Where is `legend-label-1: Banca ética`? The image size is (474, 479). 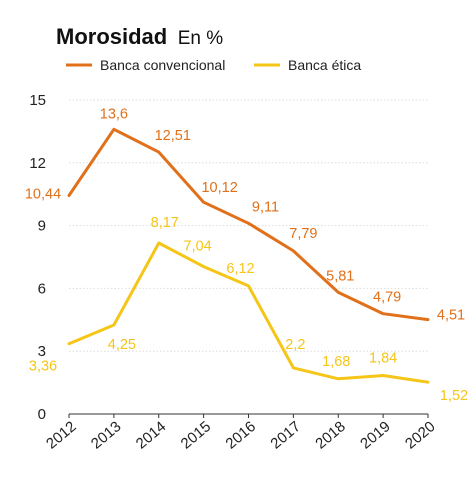 legend-label-1: Banca ética is located at coordinates (324, 65).